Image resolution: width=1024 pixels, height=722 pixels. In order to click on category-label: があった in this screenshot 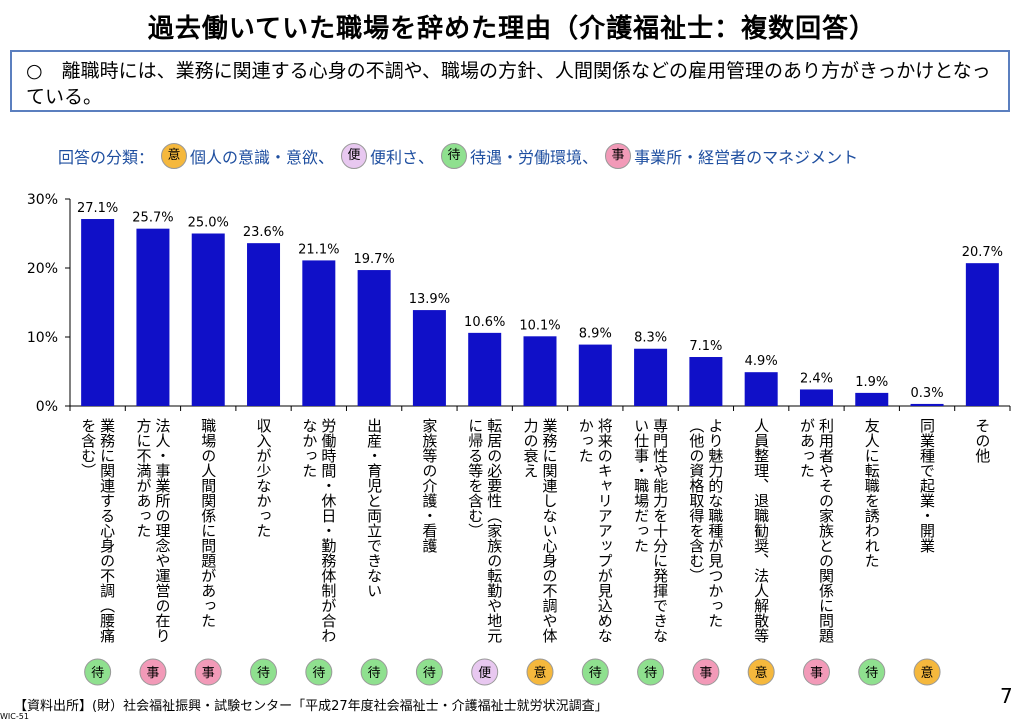, I will do `click(807, 448)`.